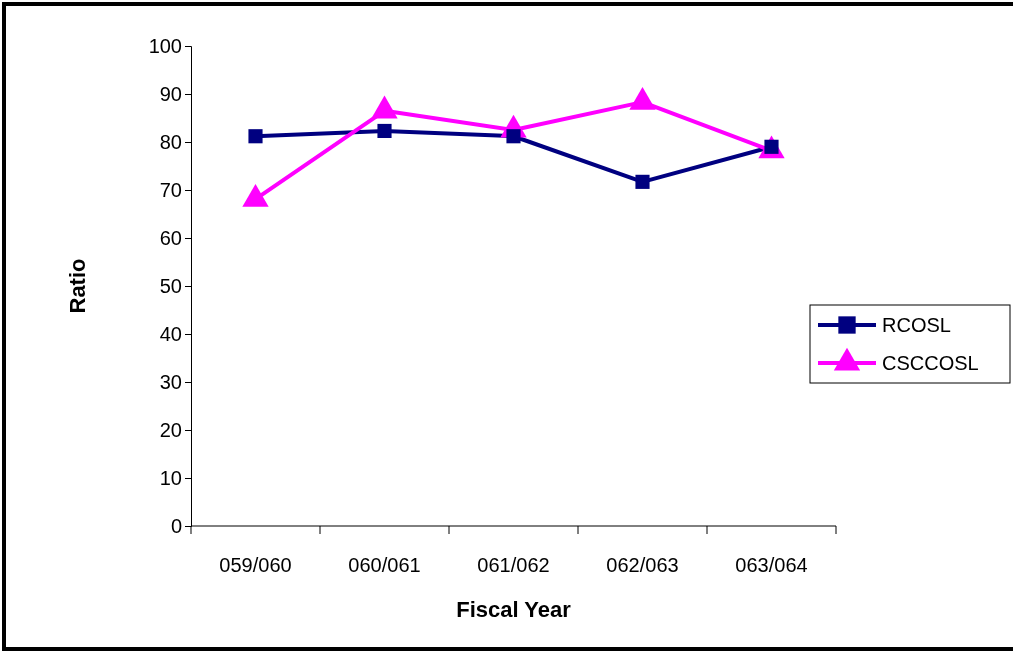 This screenshot has width=1013, height=651. Describe the element at coordinates (170, 285) in the screenshot. I see `y-tick-label: 50` at that location.